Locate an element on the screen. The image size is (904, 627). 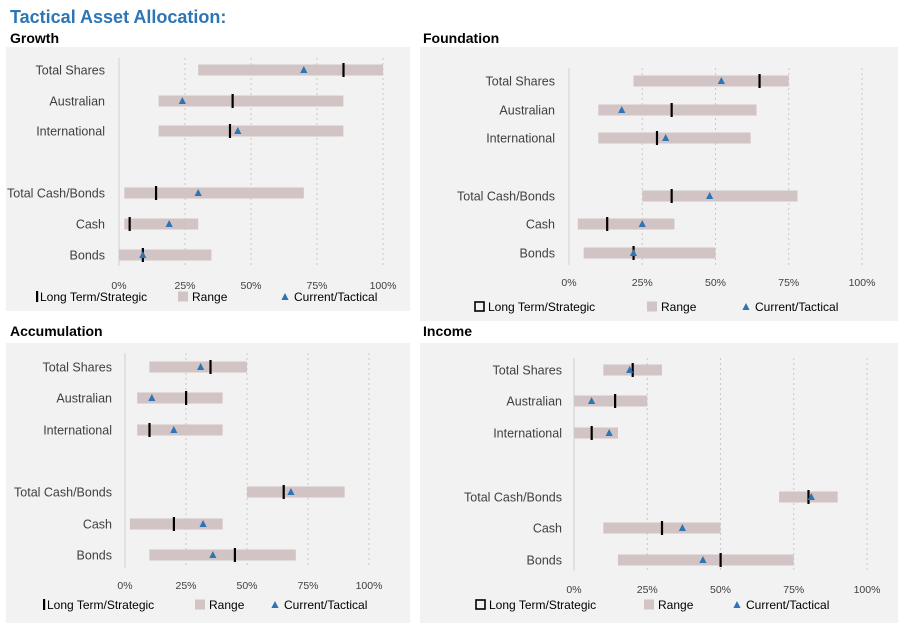
chart0-x-tick-label: 75% is located at coordinates (316, 286).